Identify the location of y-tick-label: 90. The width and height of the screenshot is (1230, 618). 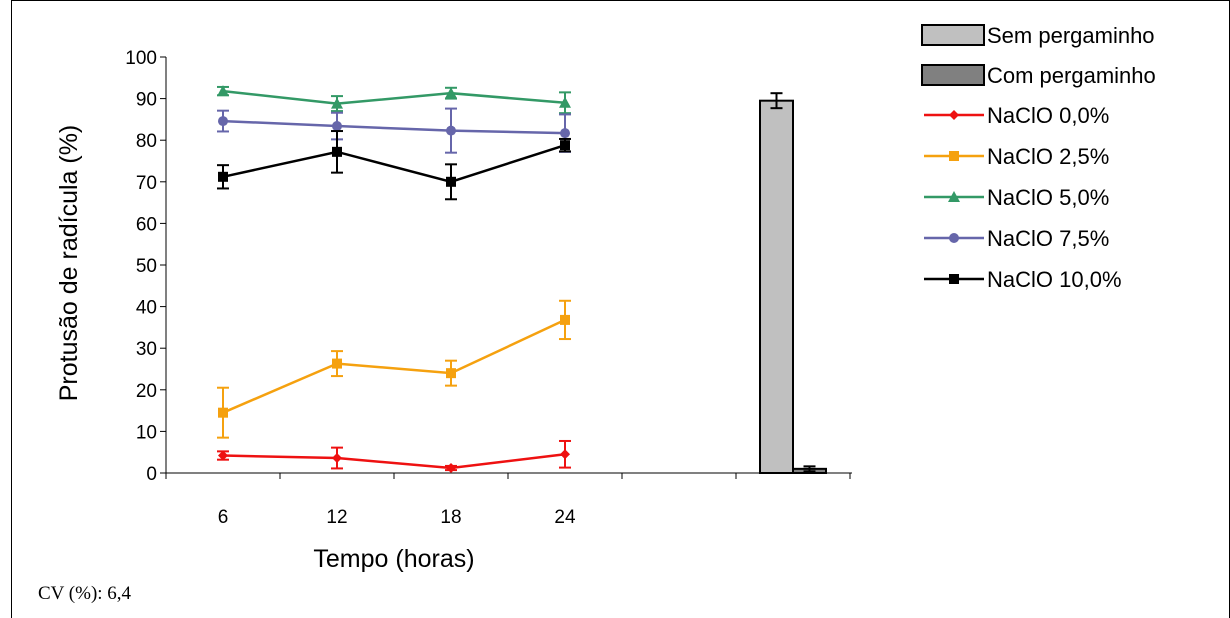
(146, 100).